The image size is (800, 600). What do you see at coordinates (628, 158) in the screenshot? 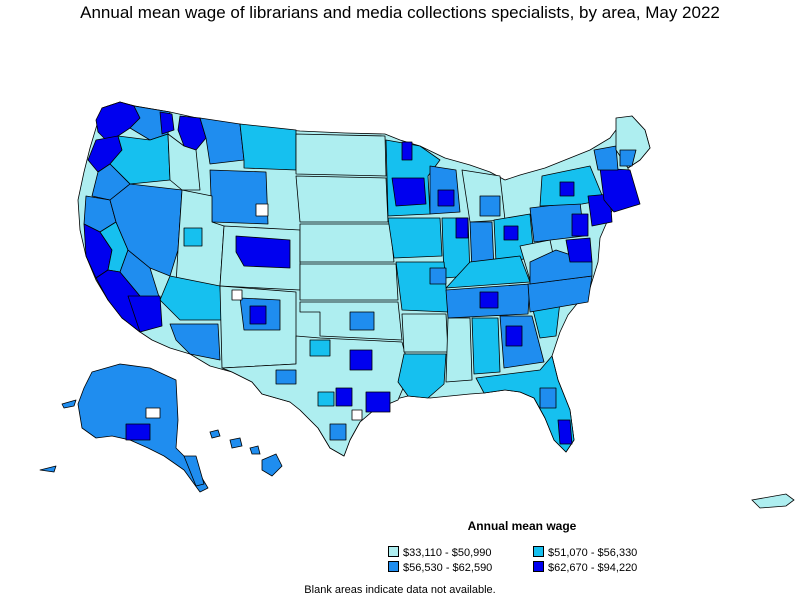
I see `region-maine-south` at bounding box center [628, 158].